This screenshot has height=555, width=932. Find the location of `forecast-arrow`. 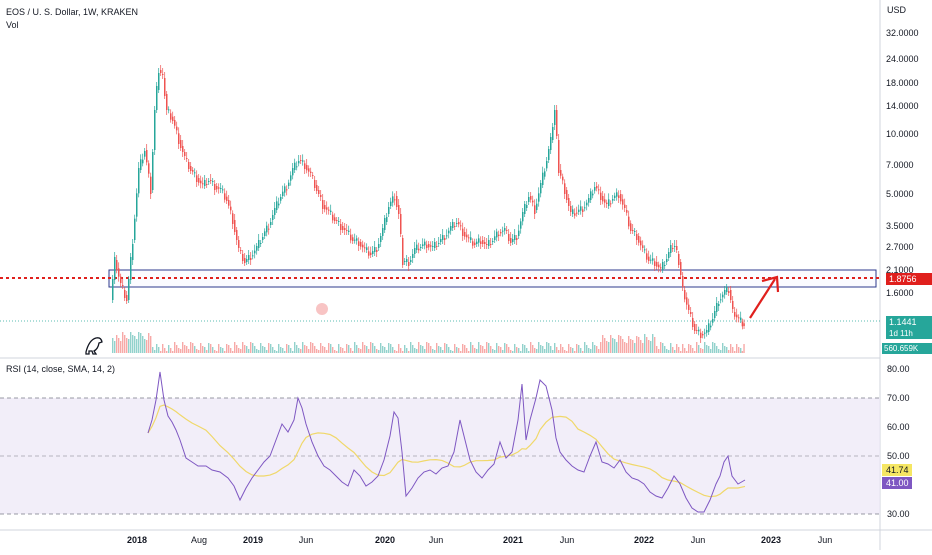

forecast-arrow is located at coordinates (762, 298).